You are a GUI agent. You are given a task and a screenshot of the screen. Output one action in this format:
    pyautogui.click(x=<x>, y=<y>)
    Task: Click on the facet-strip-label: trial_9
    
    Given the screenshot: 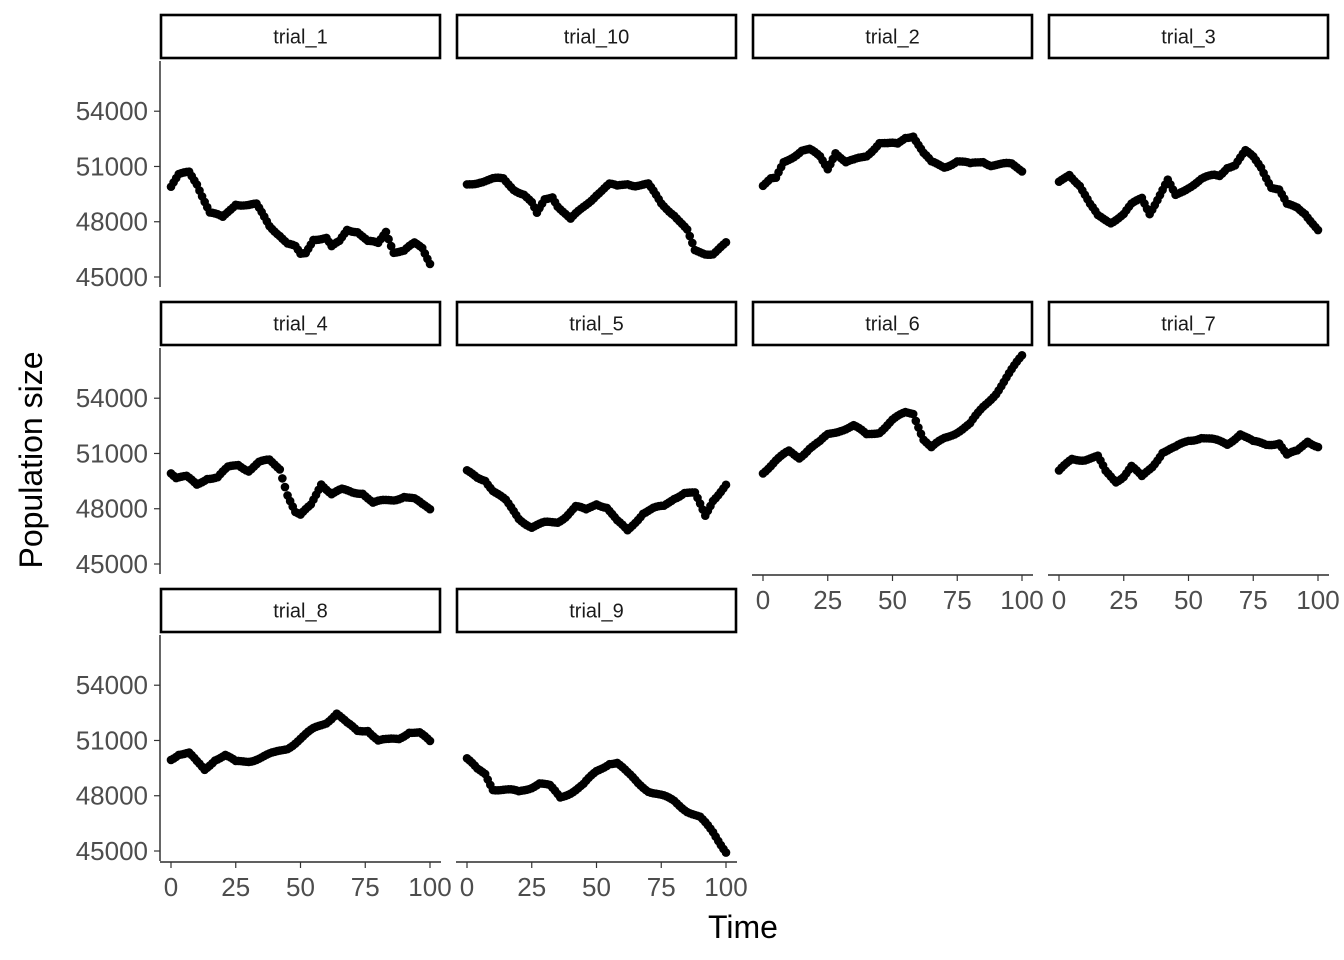 What is the action you would take?
    pyautogui.click(x=596, y=612)
    